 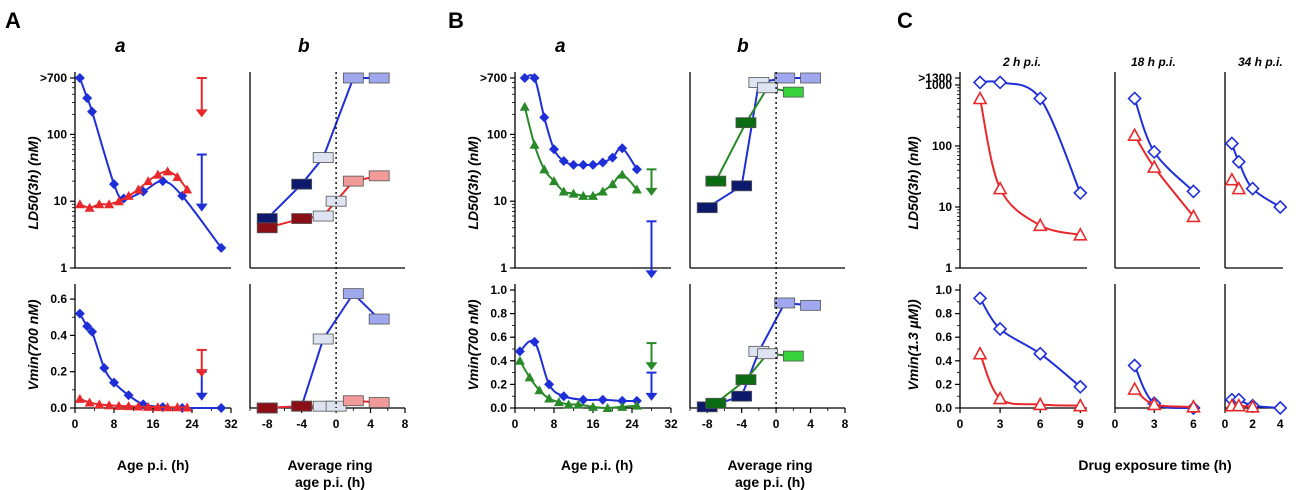 What do you see at coordinates (53, 78) in the screenshot?
I see `y-tick-label: >700` at bounding box center [53, 78].